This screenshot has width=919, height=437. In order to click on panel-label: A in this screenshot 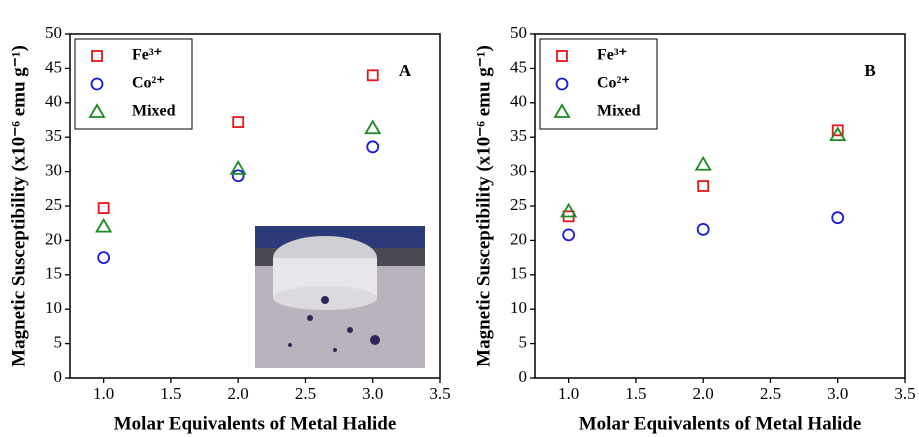, I will do `click(405, 70)`.